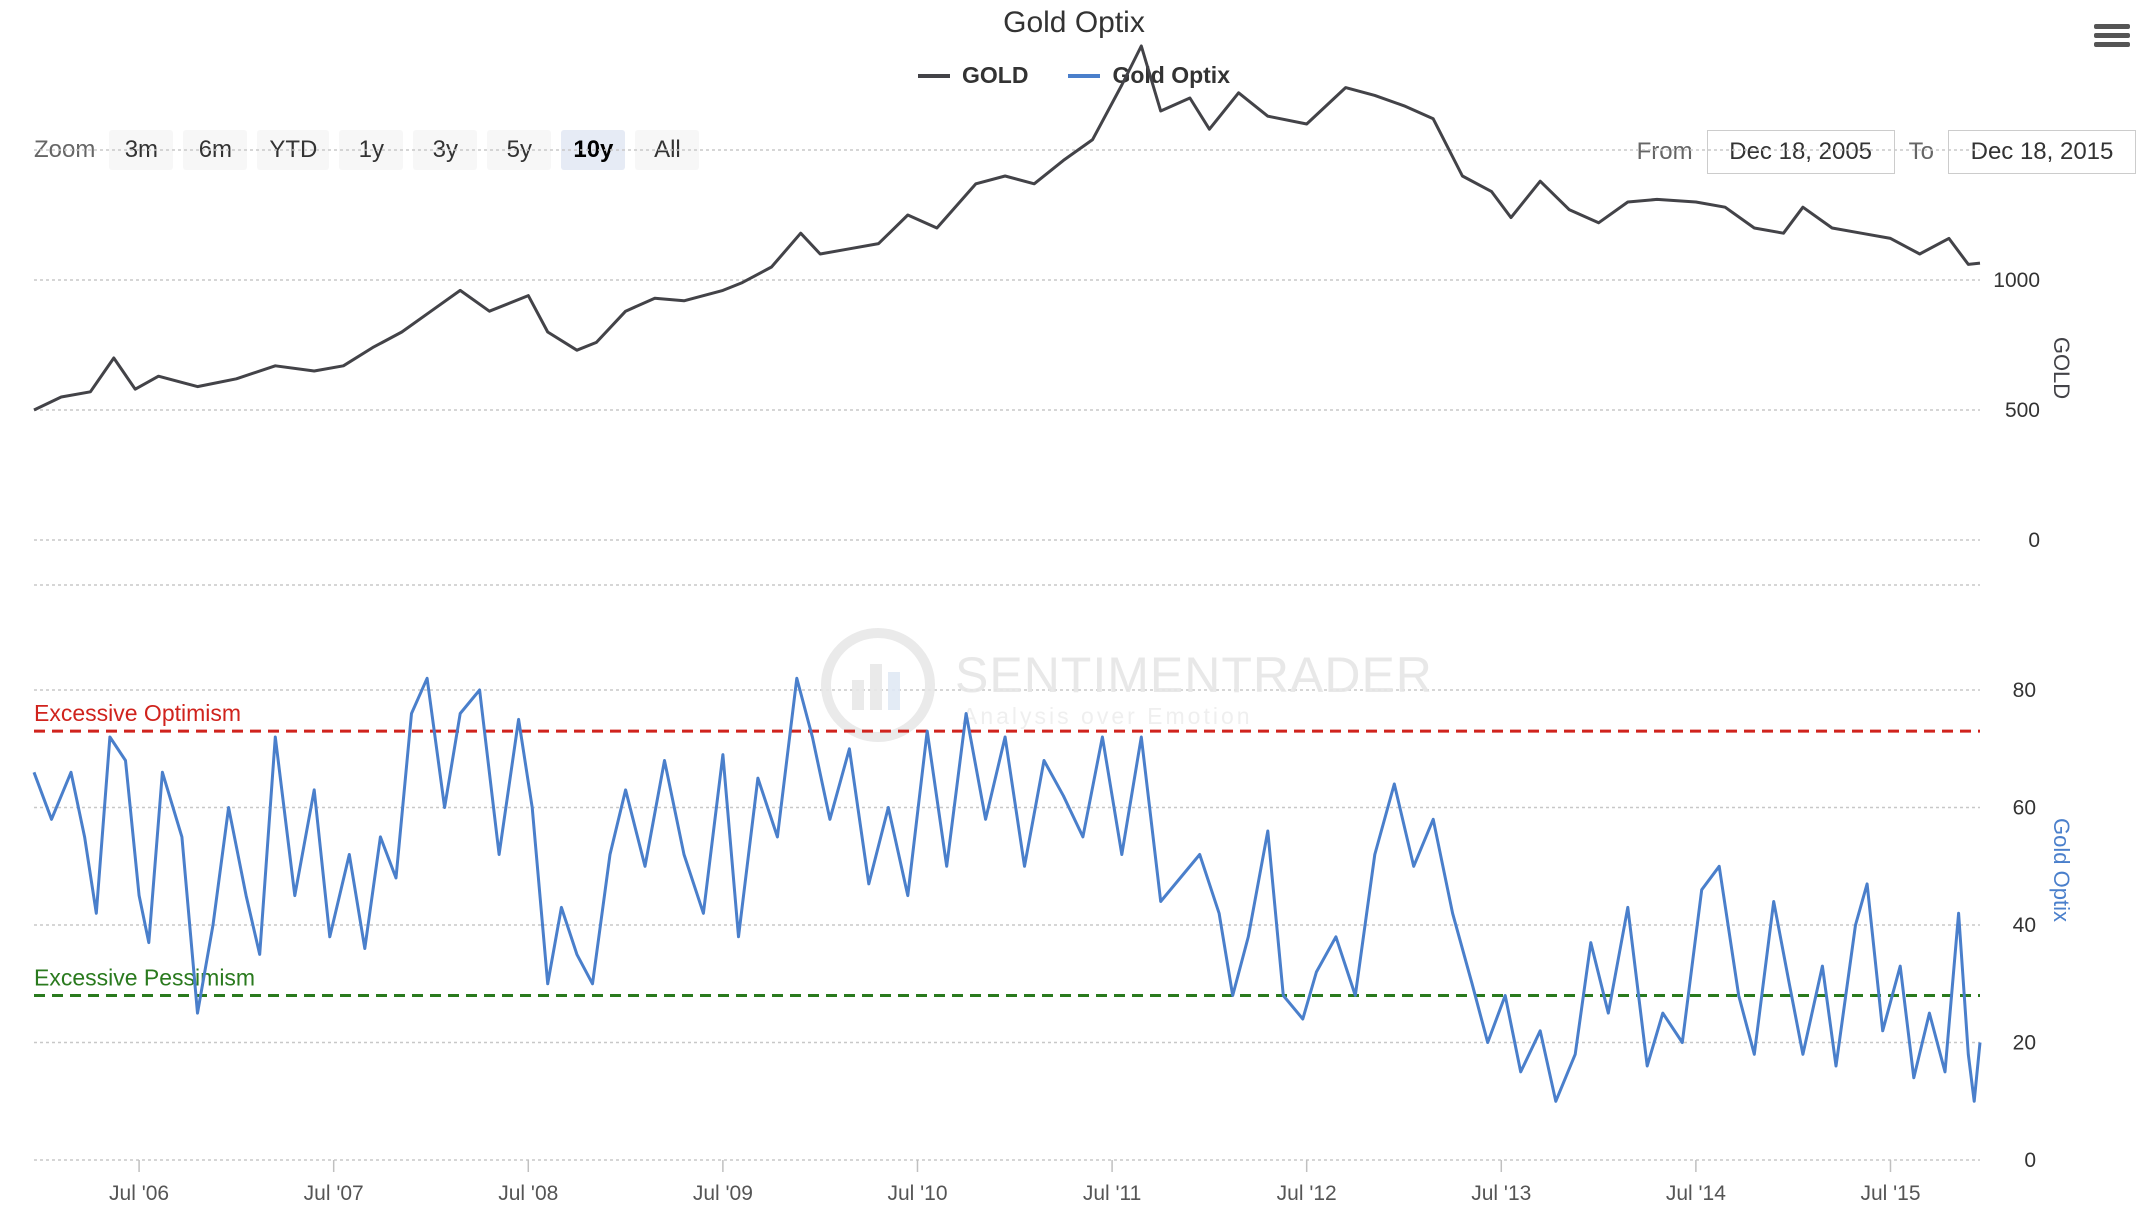 The width and height of the screenshot is (2148, 1230). What do you see at coordinates (139, 1193) in the screenshot?
I see `x-tick-label: Jul '06` at bounding box center [139, 1193].